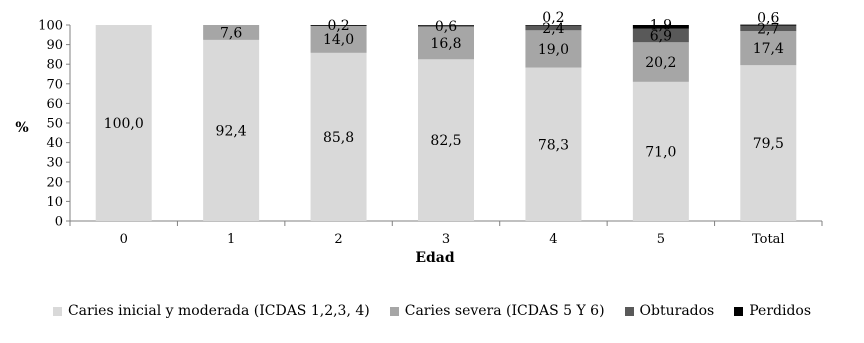 The height and width of the screenshot is (343, 864). I want to click on x-axis-title: Edad, so click(435, 258).